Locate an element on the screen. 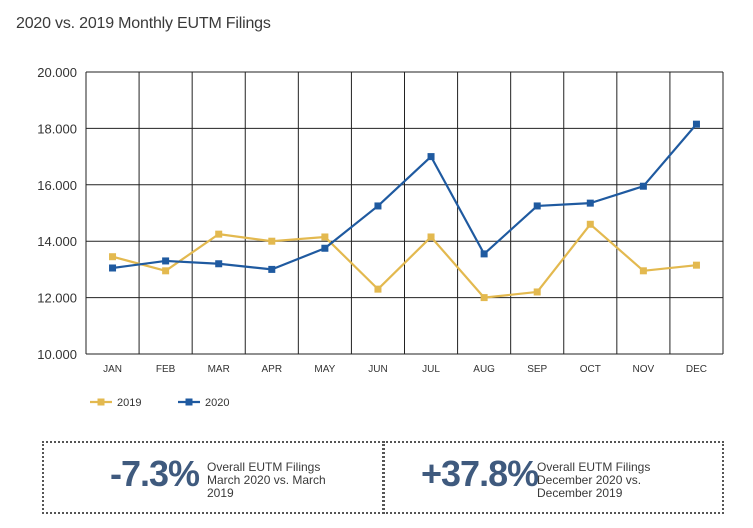 Image resolution: width=753 pixels, height=528 pixels. stat-line: March 2020 vs. March is located at coordinates (266, 480).